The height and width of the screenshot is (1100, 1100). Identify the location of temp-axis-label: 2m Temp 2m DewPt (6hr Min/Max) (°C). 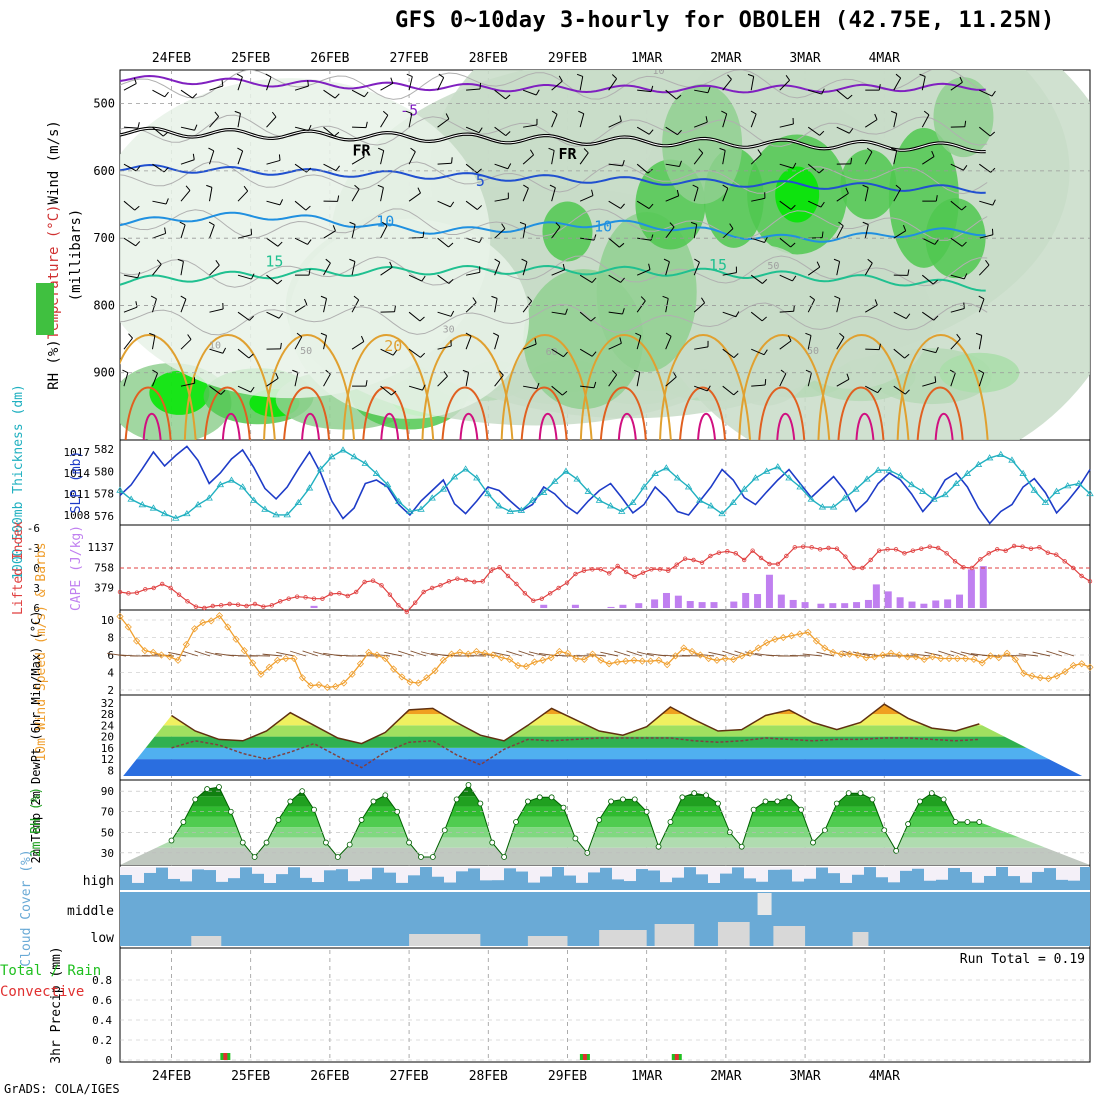
(36, 737).